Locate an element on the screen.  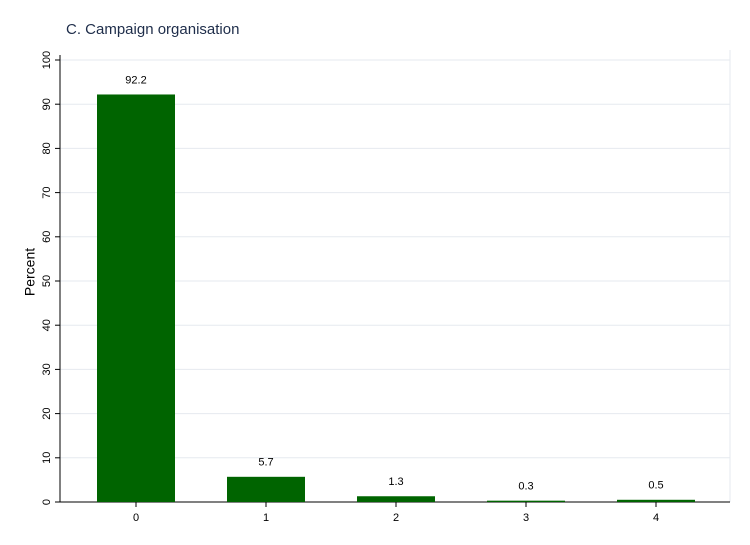
chart-title: C. Campaign organisation is located at coordinates (152, 29).